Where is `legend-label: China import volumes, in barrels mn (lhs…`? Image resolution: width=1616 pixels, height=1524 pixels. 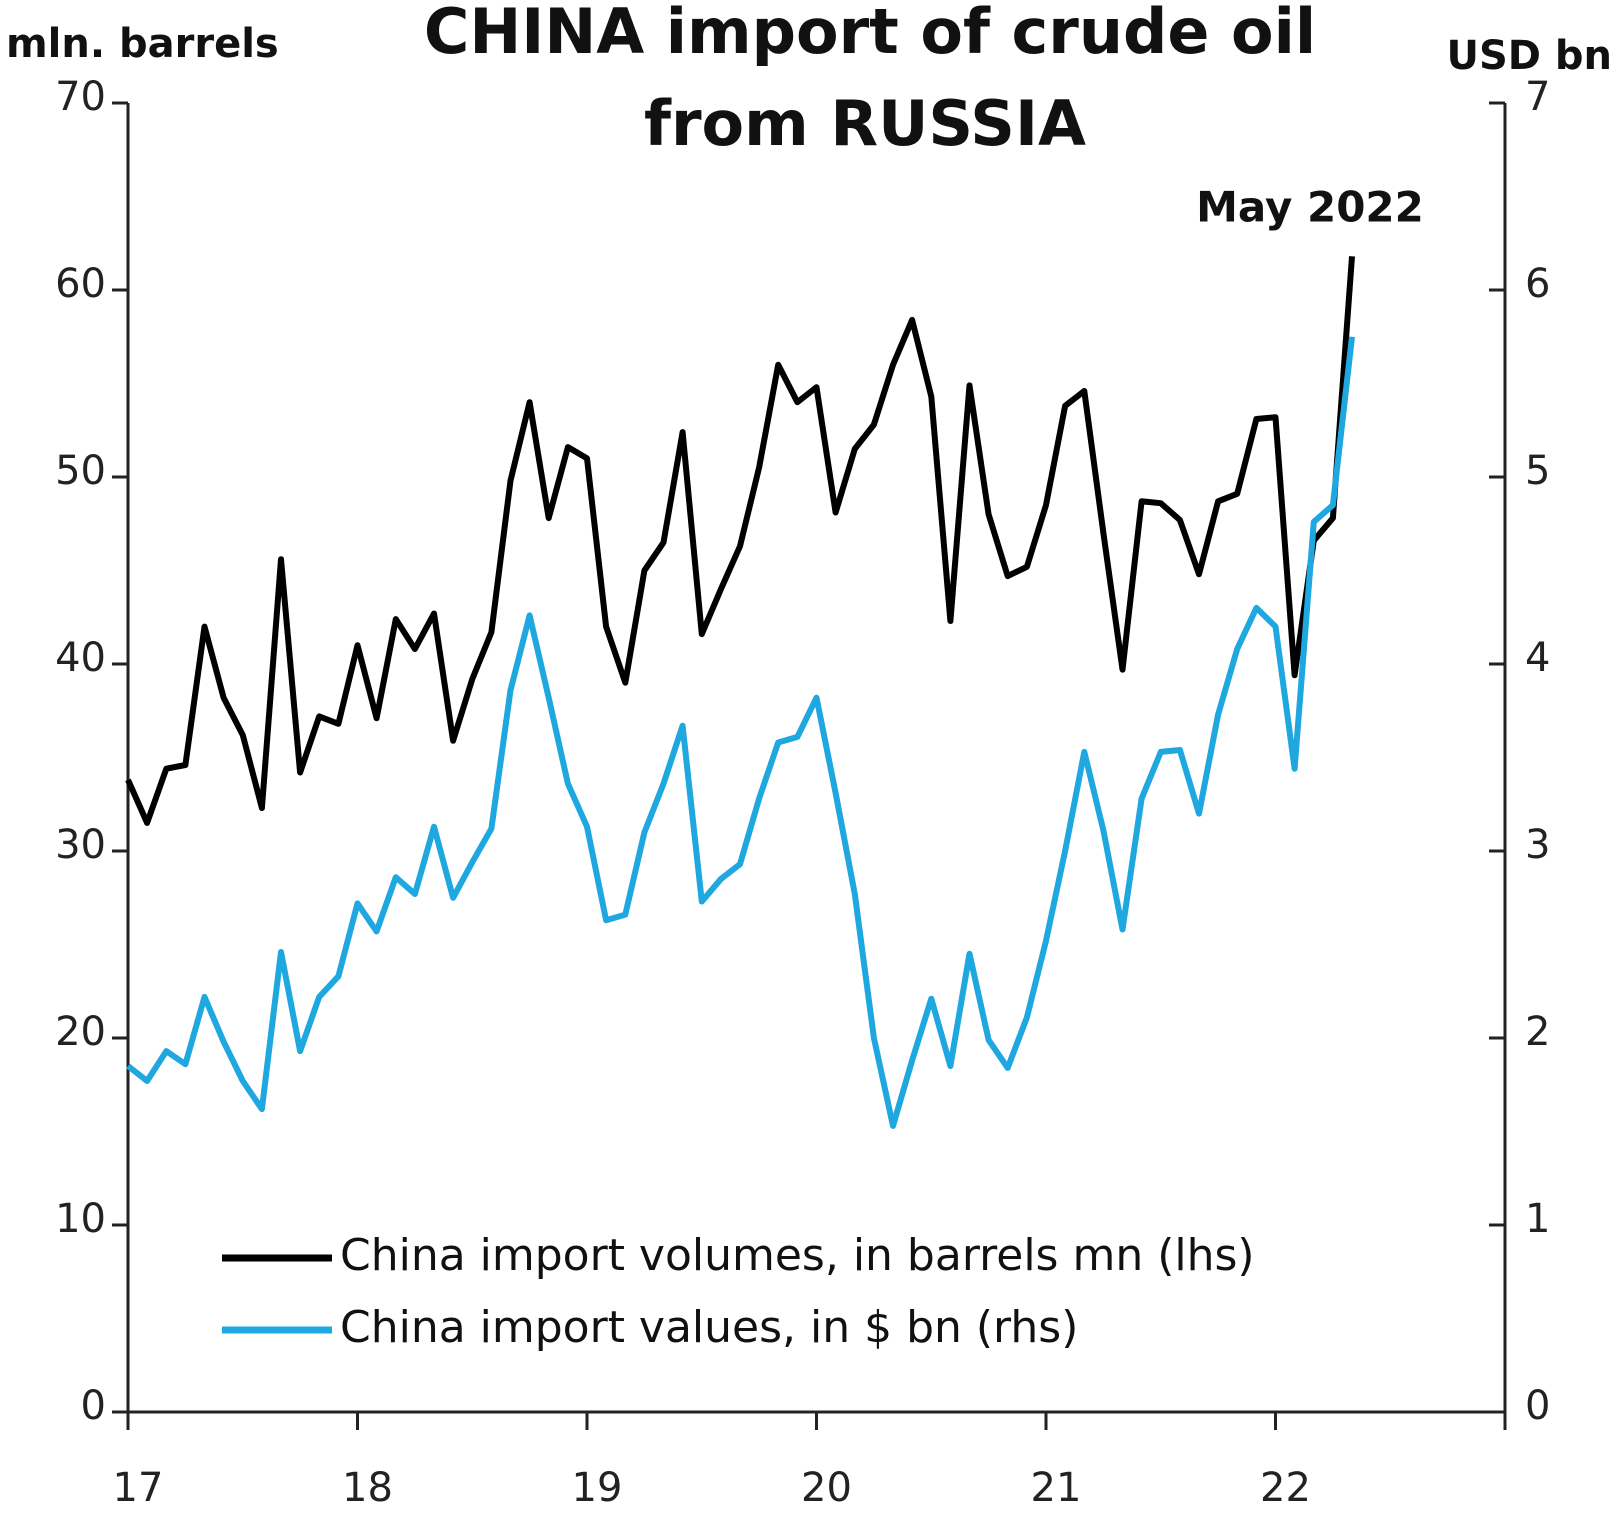
legend-label: China import volumes, in barrels mn (lhs… is located at coordinates (797, 1255).